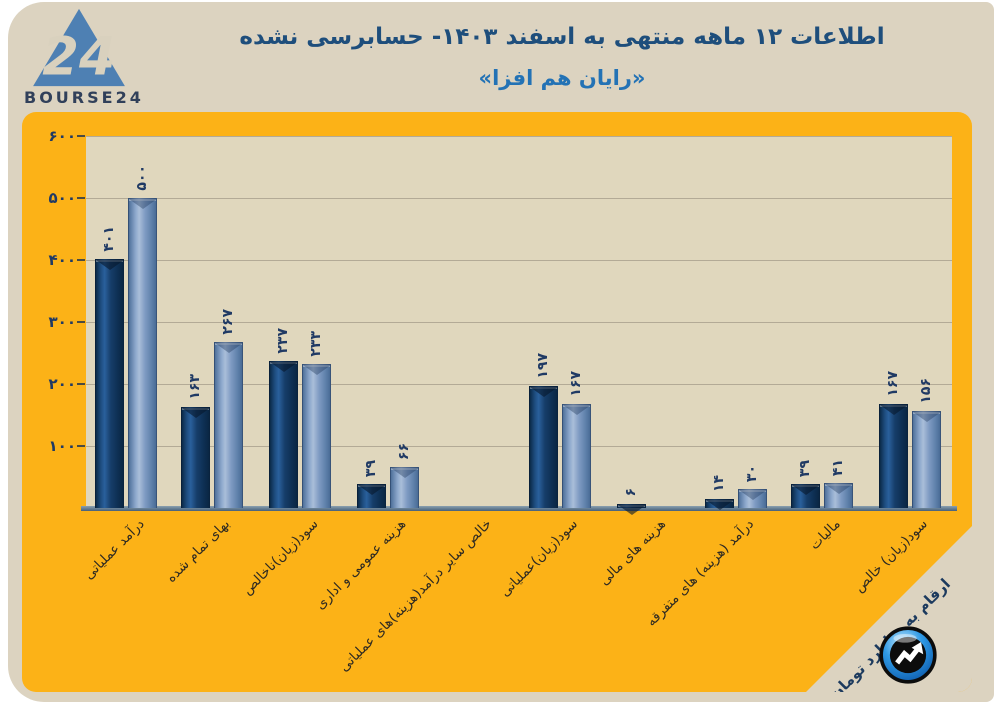  Describe the element at coordinates (633, 552) in the screenshot. I see `x-axis-category-label: هزینه های مالی` at that location.